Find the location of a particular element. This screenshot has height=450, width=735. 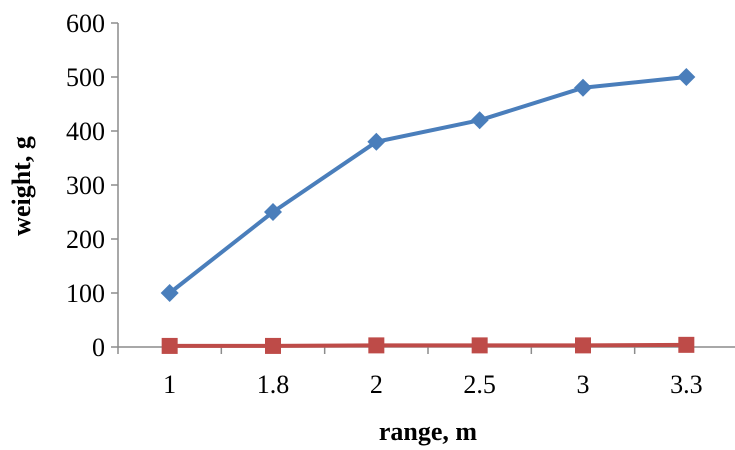

x-tick-label: 1 is located at coordinates (169, 384).